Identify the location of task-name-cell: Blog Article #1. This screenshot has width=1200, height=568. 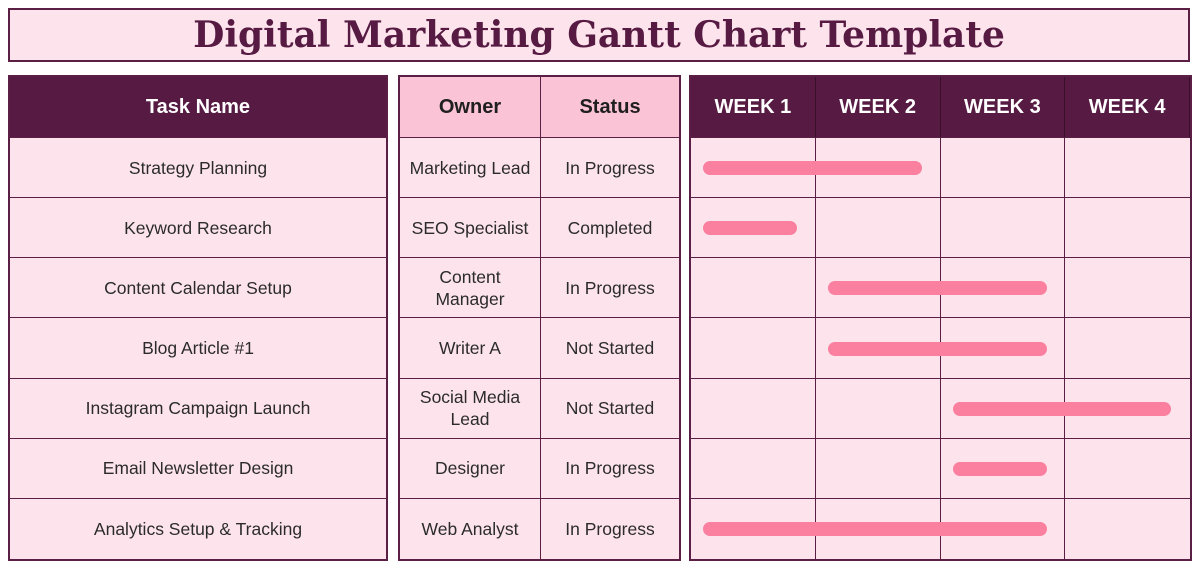
(198, 348).